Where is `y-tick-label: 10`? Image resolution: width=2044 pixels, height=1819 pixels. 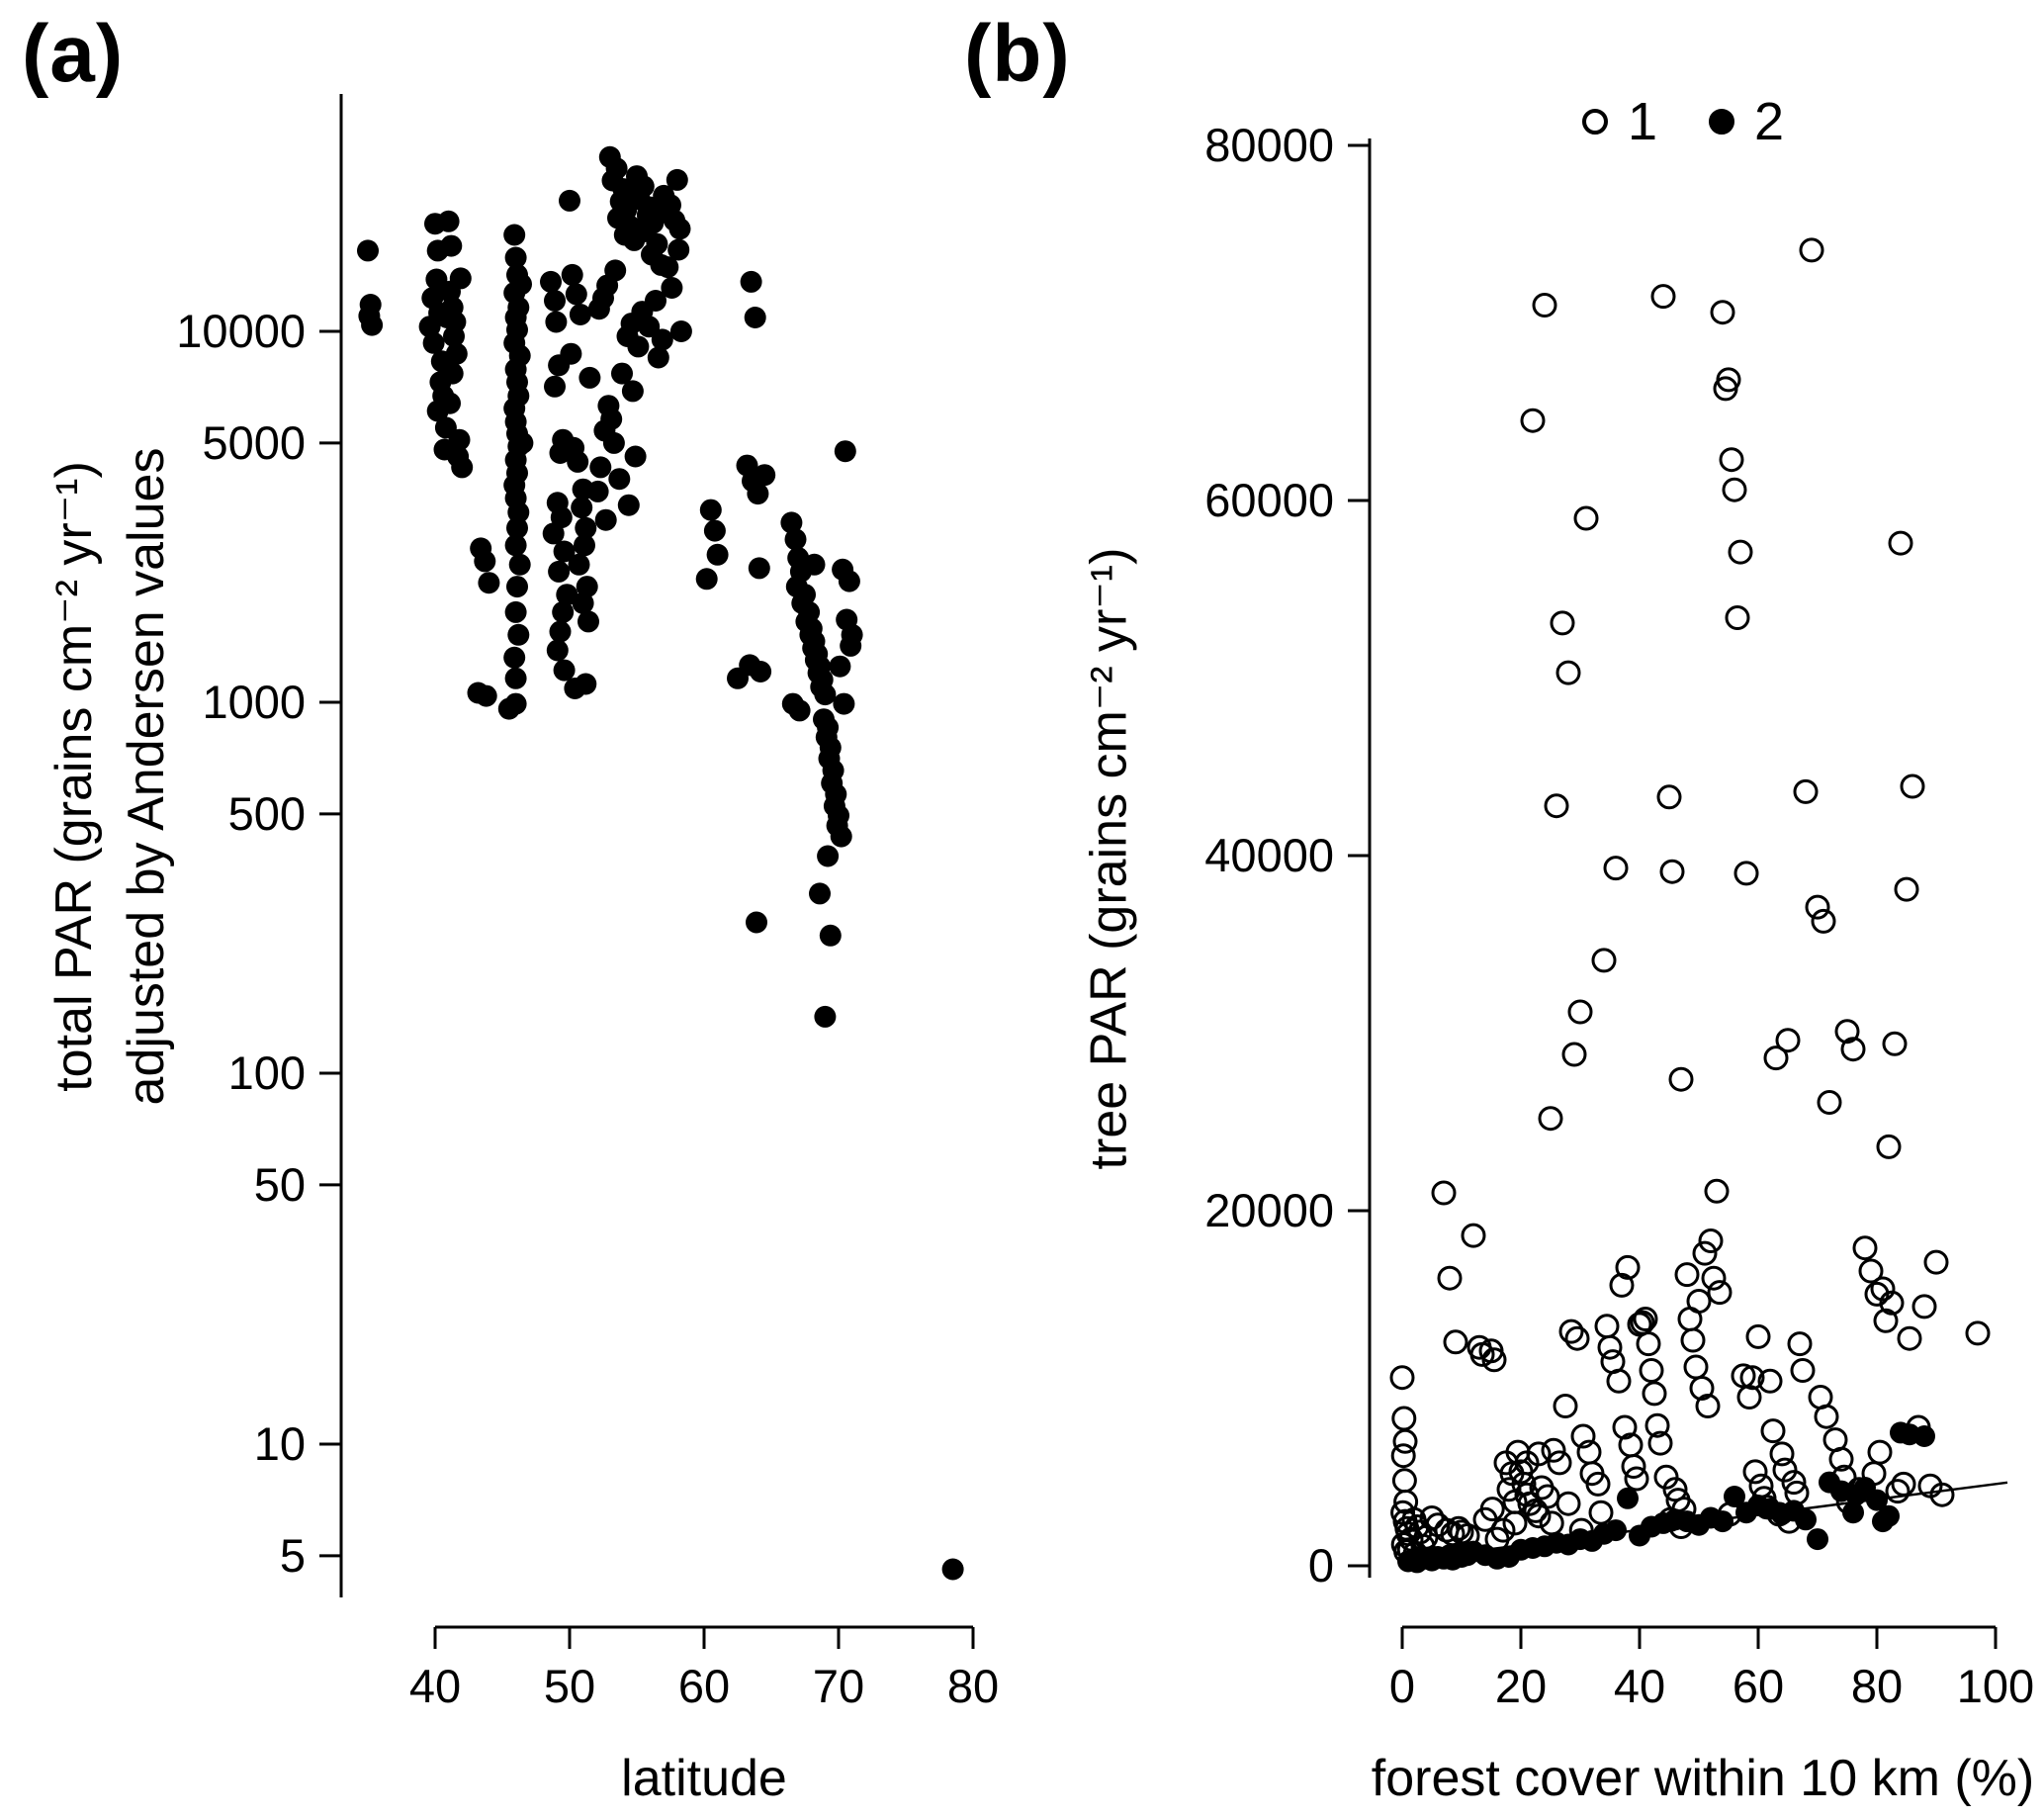 y-tick-label: 10 is located at coordinates (280, 1443).